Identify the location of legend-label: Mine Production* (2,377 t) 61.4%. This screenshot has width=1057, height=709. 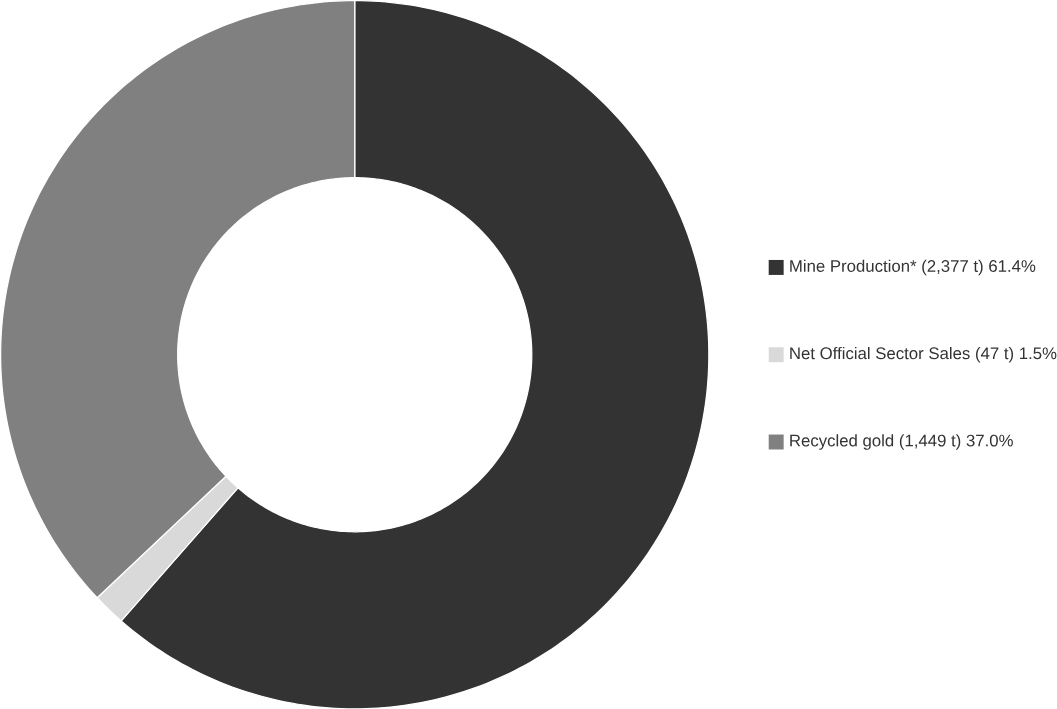
(913, 267).